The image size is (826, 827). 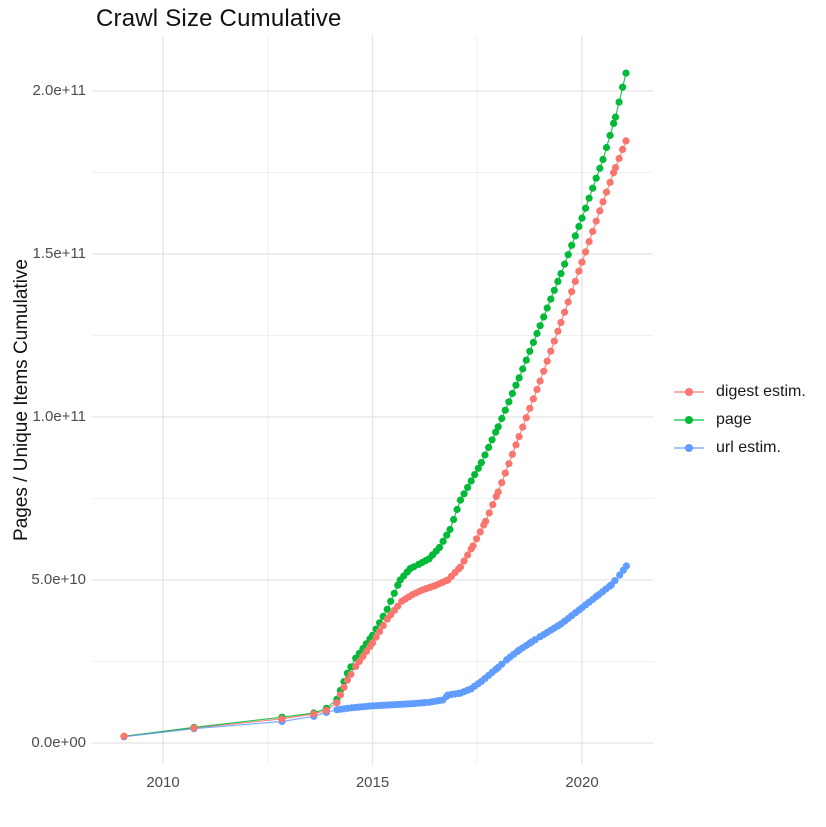 I want to click on y-tick-label: 1.5e+11, so click(x=59, y=253).